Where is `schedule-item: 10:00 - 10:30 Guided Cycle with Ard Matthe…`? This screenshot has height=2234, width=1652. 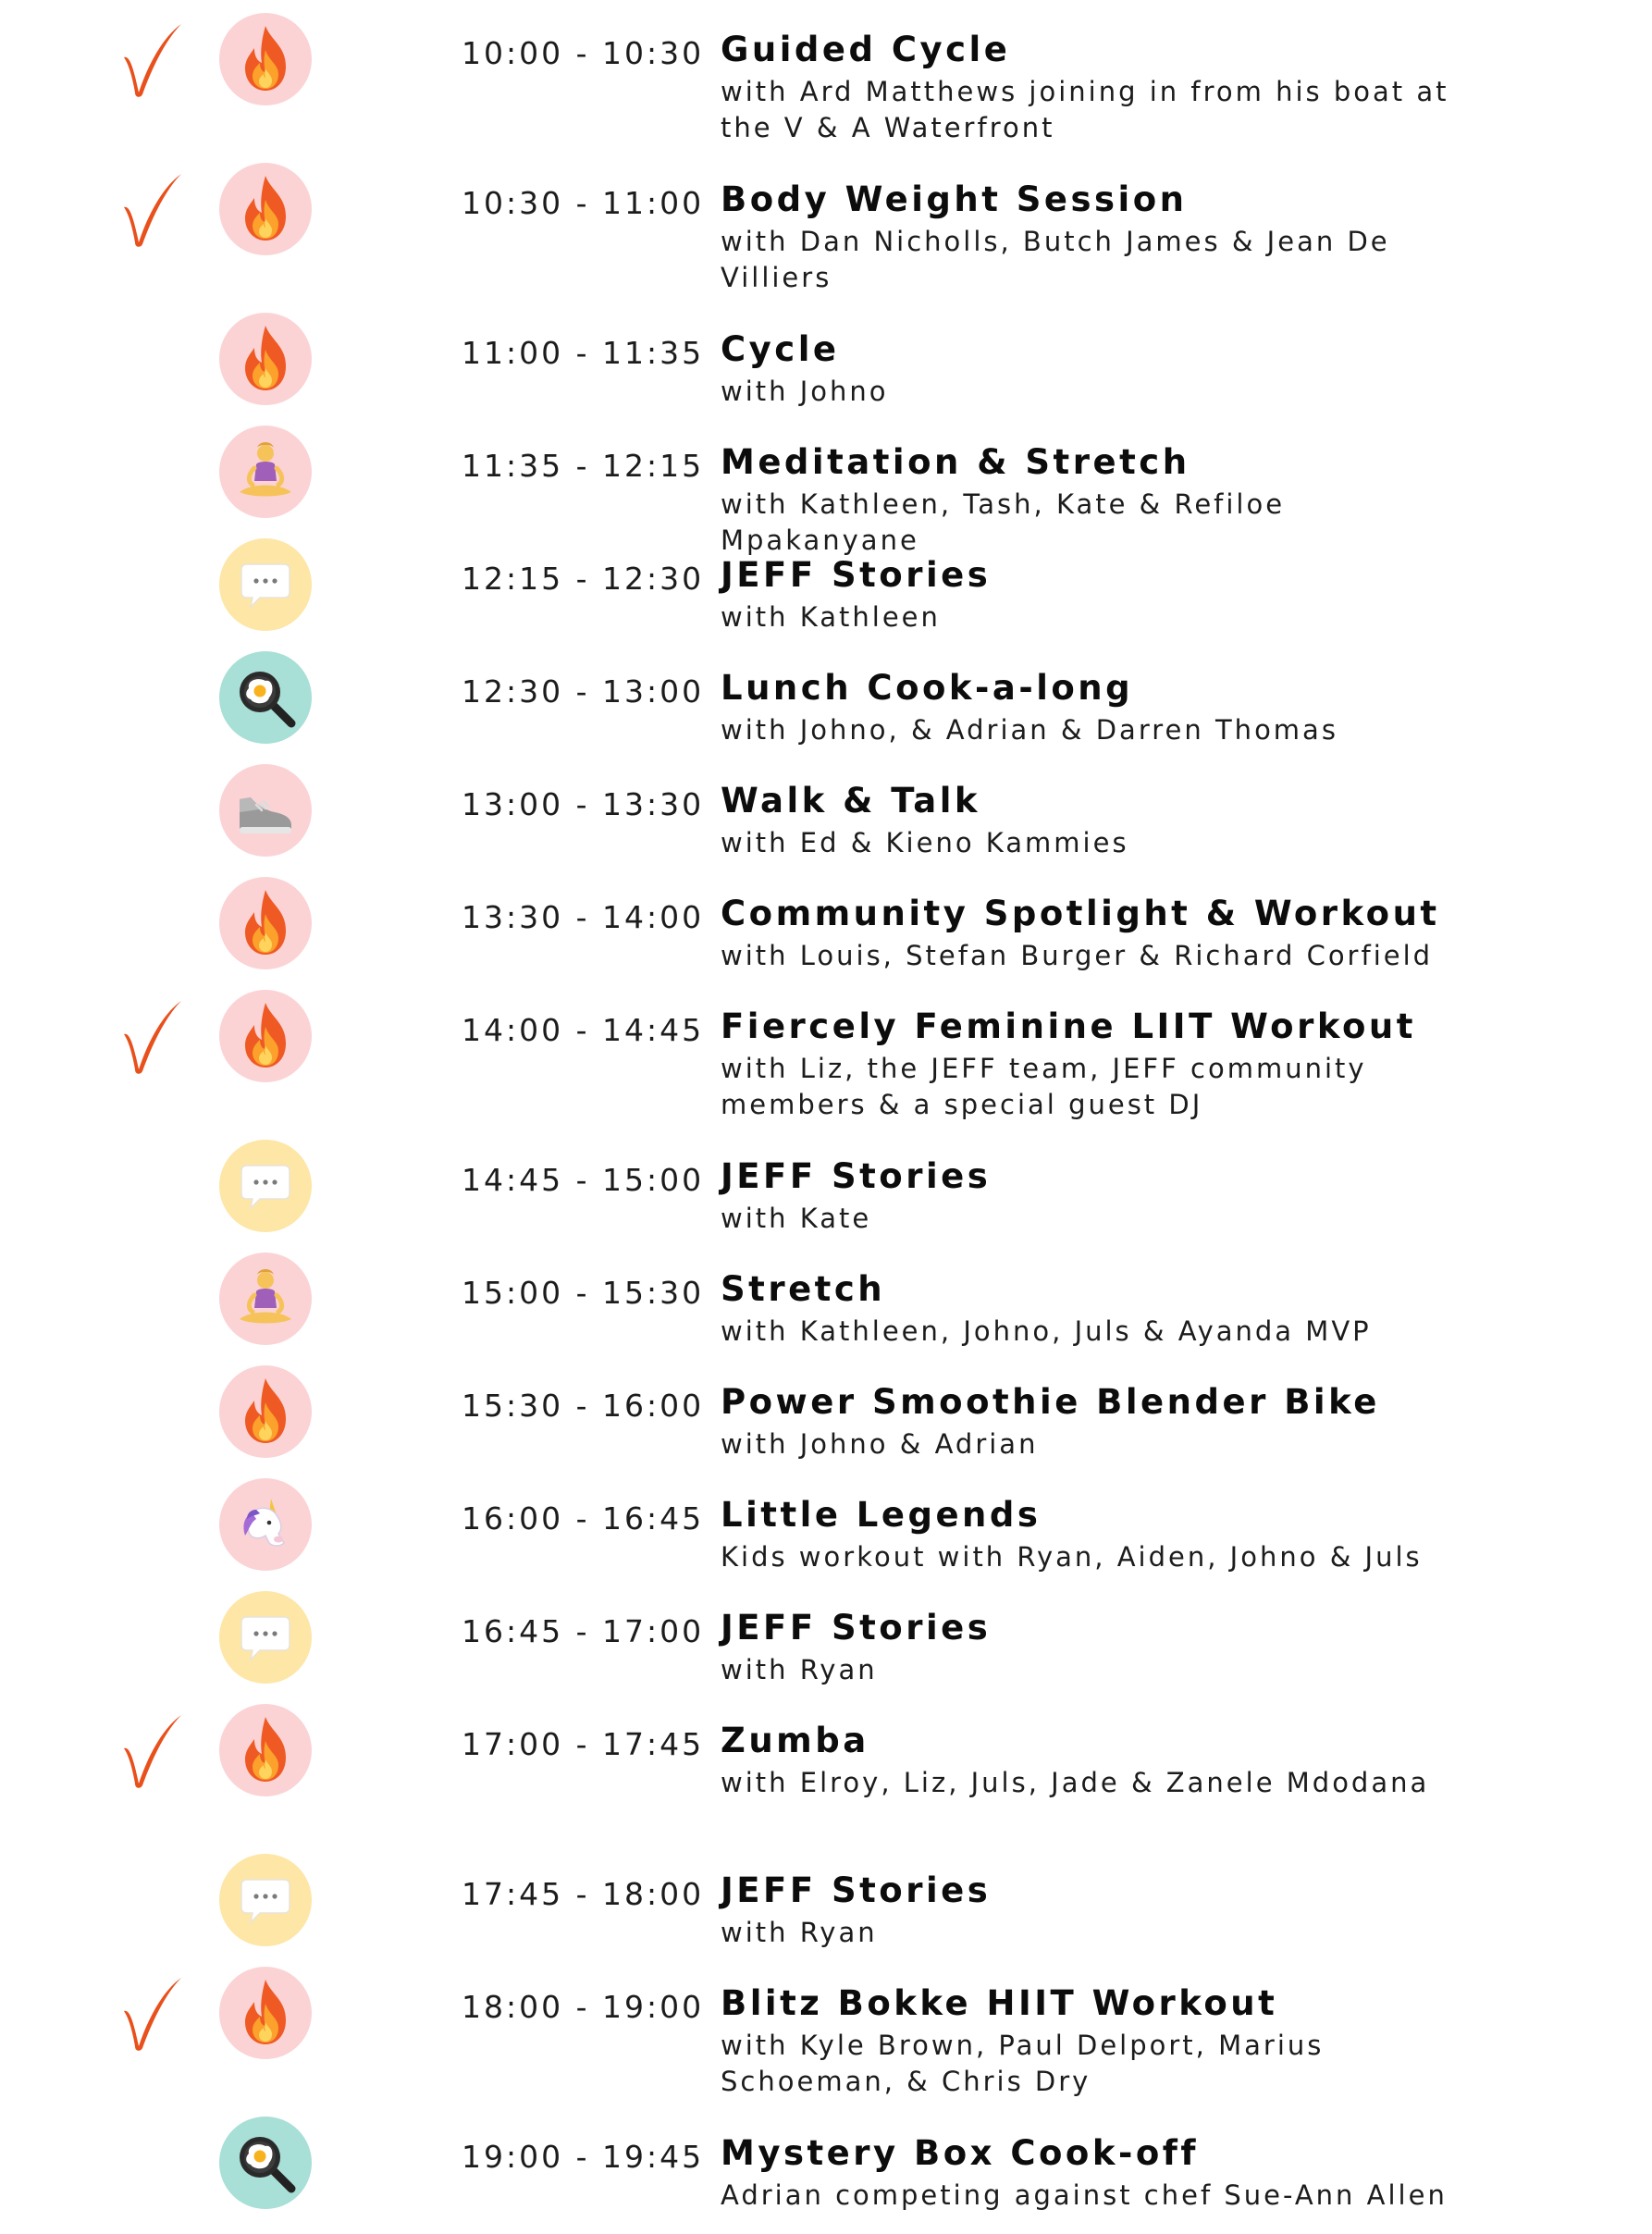
schedule-item: 10:00 - 10:30 Guided Cycle with Ard Matthe… is located at coordinates (826, 71).